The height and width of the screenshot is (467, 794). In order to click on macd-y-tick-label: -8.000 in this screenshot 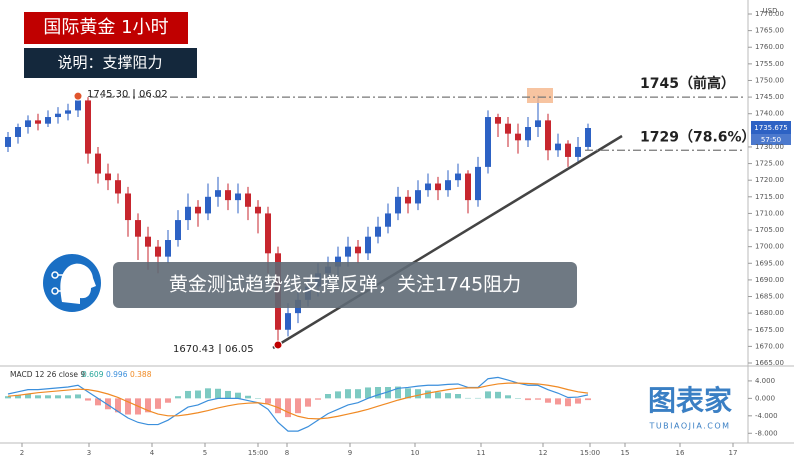, I will do `click(766, 433)`.